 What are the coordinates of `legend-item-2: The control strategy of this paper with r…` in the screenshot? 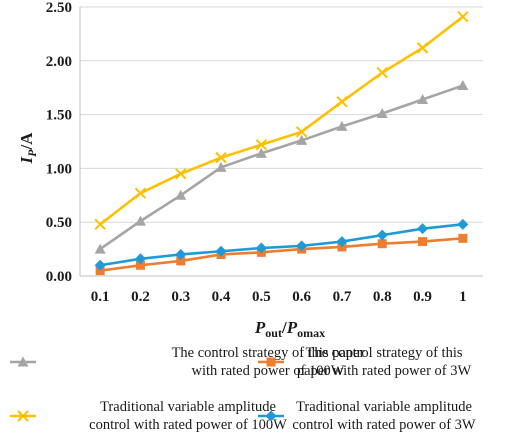 It's located at (364, 362).